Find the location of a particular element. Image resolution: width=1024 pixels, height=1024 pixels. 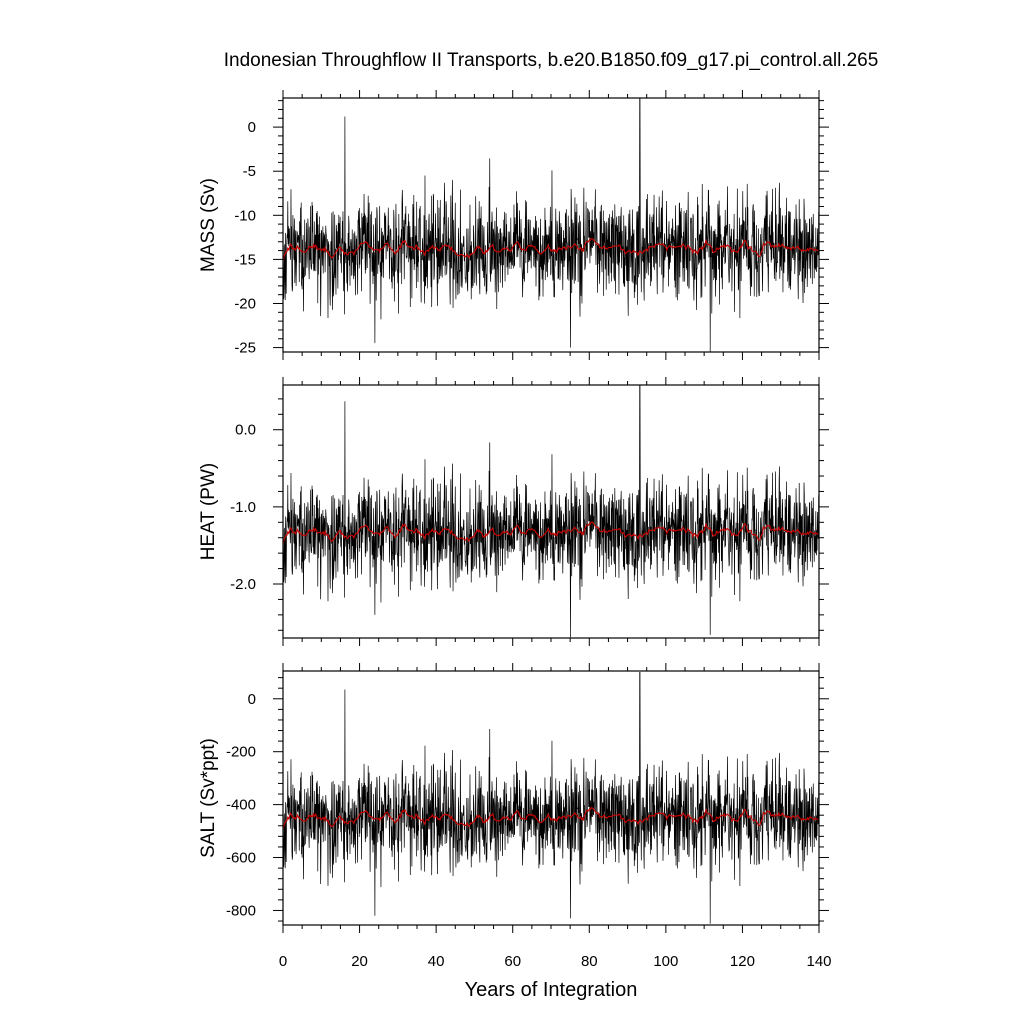

x-tick-label: 20 is located at coordinates (359, 961).